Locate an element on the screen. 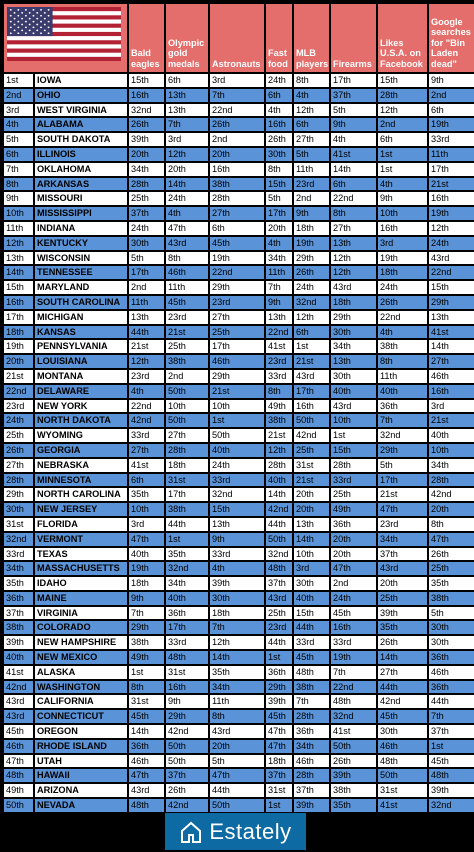 This screenshot has height=852, width=474. cell-astronauts: 25th is located at coordinates (237, 332).